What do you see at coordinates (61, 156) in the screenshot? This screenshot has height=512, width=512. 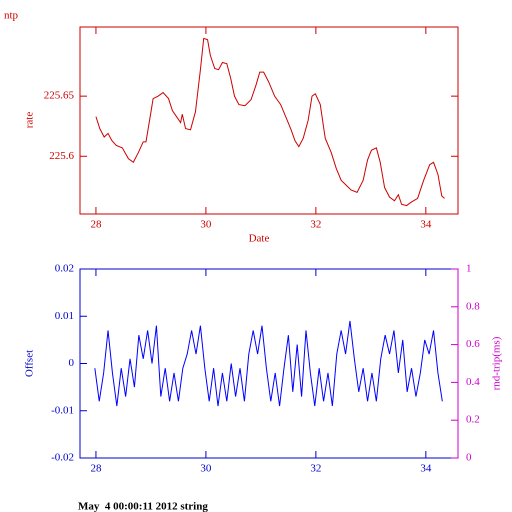 I see `y-tick-label: 225.6` at bounding box center [61, 156].